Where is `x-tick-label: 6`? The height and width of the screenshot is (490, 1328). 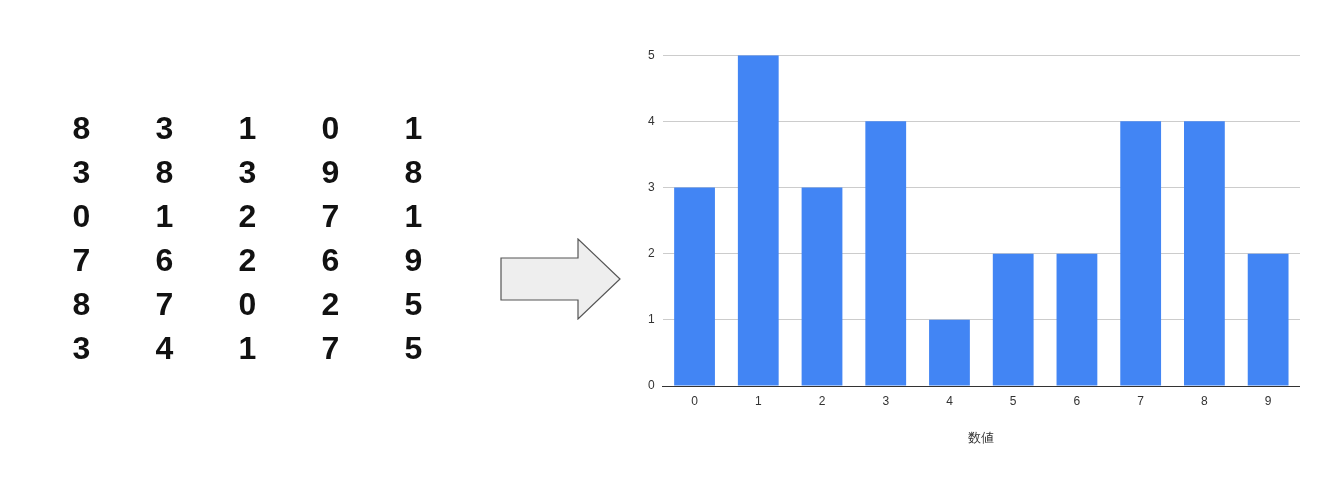 x-tick-label: 6 is located at coordinates (1077, 400).